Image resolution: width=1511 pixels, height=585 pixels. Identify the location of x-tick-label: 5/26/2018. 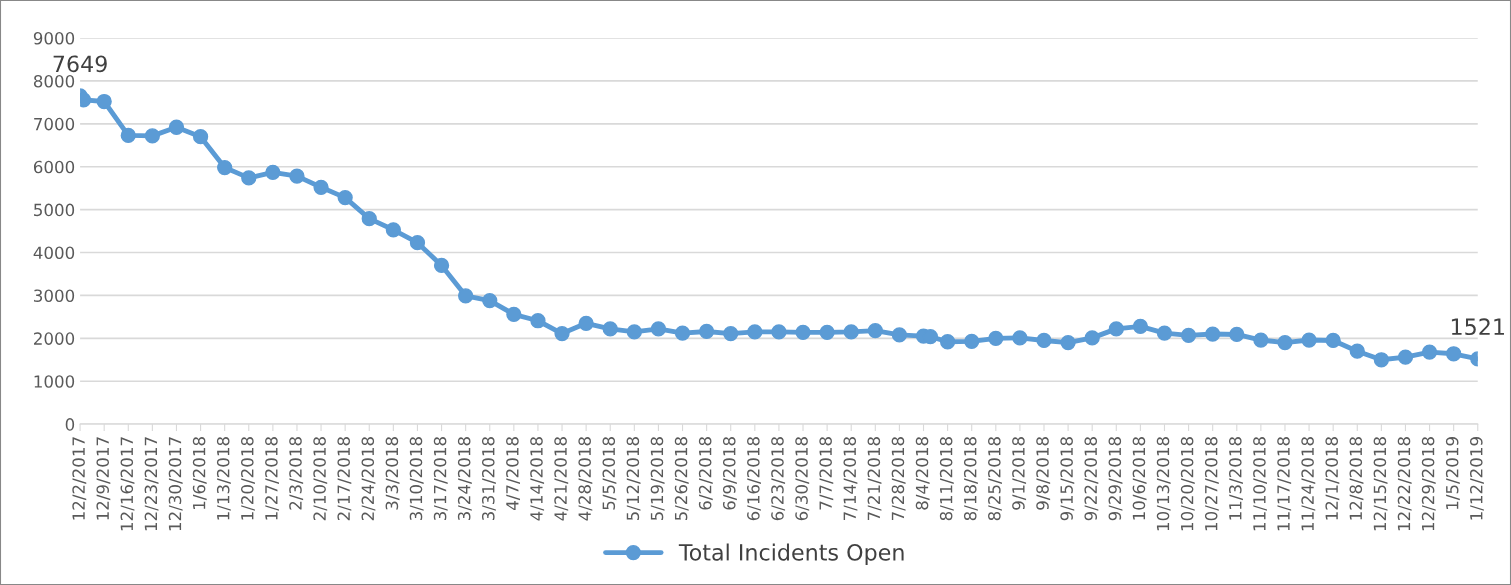
(681, 479).